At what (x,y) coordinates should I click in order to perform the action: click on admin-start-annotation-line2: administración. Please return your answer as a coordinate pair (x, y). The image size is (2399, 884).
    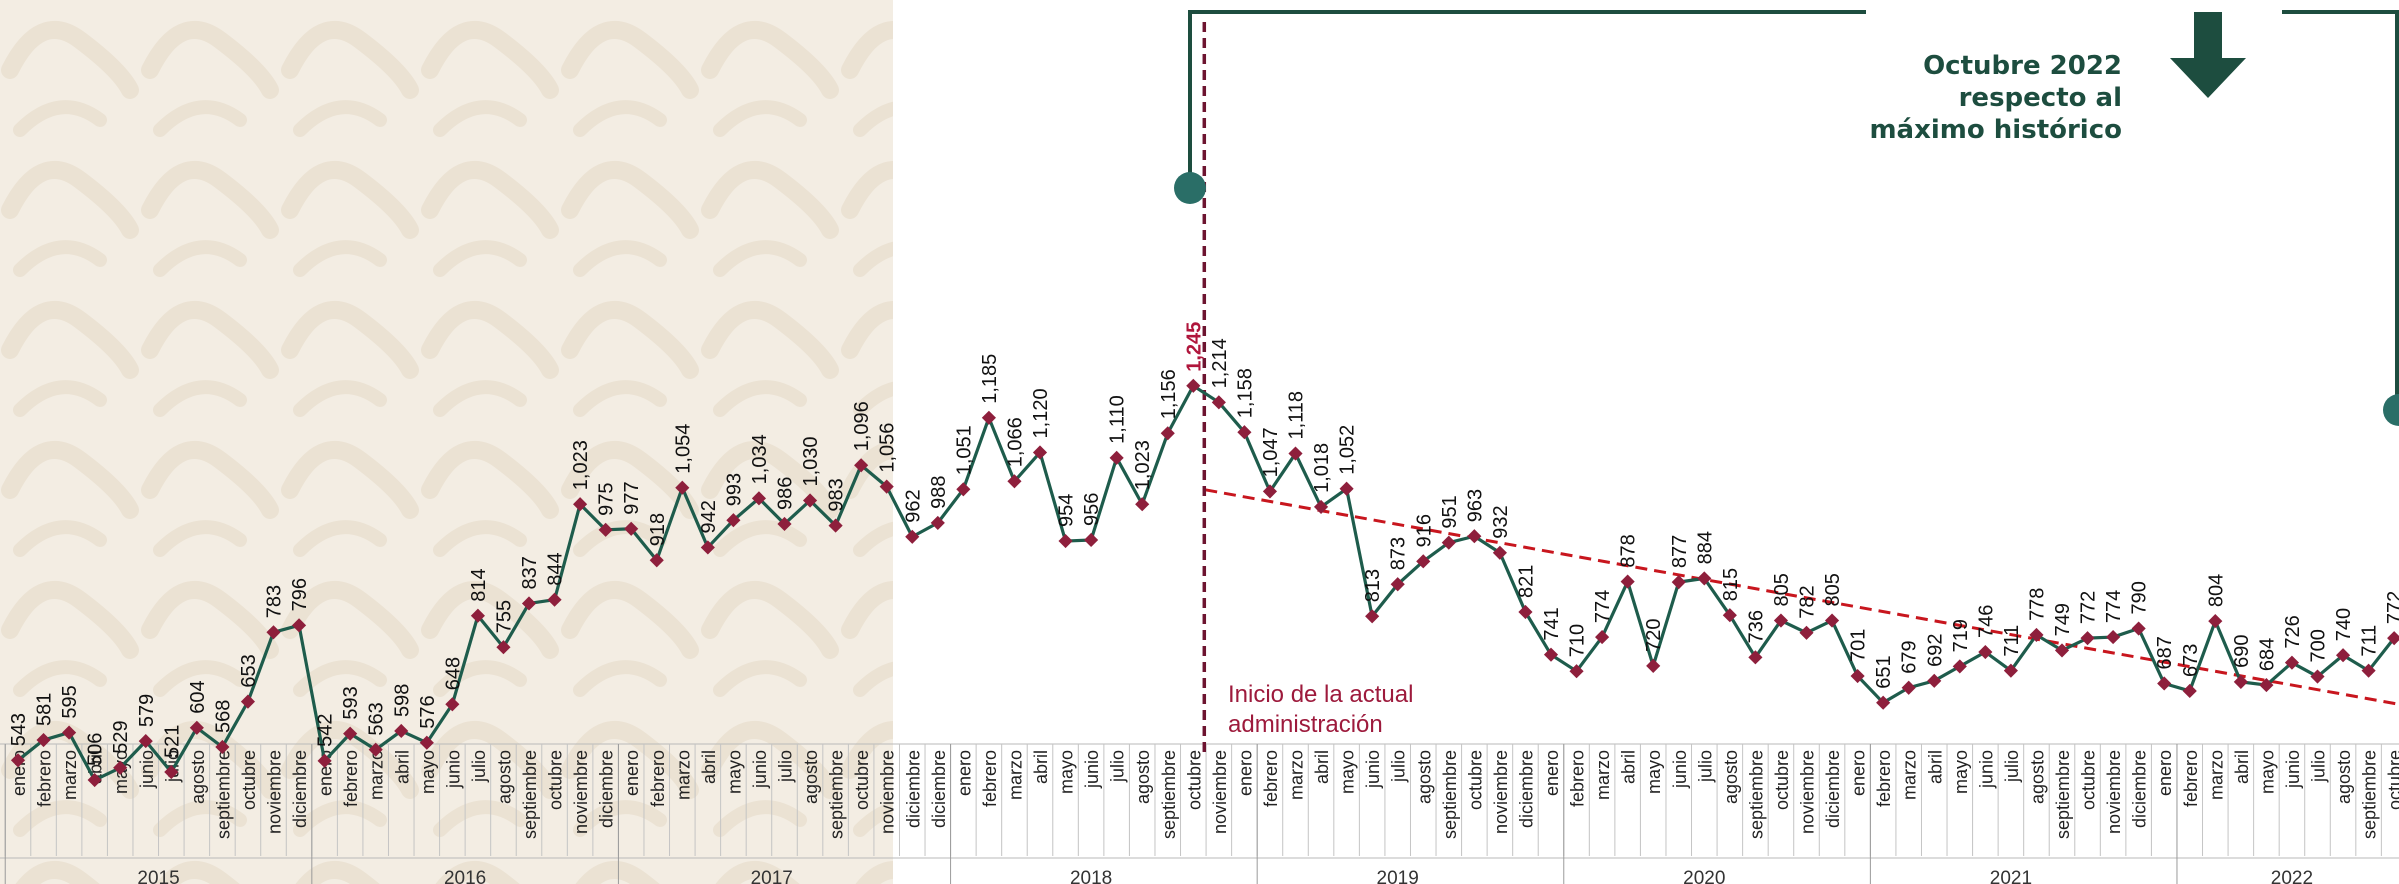
    Looking at the image, I should click on (1305, 724).